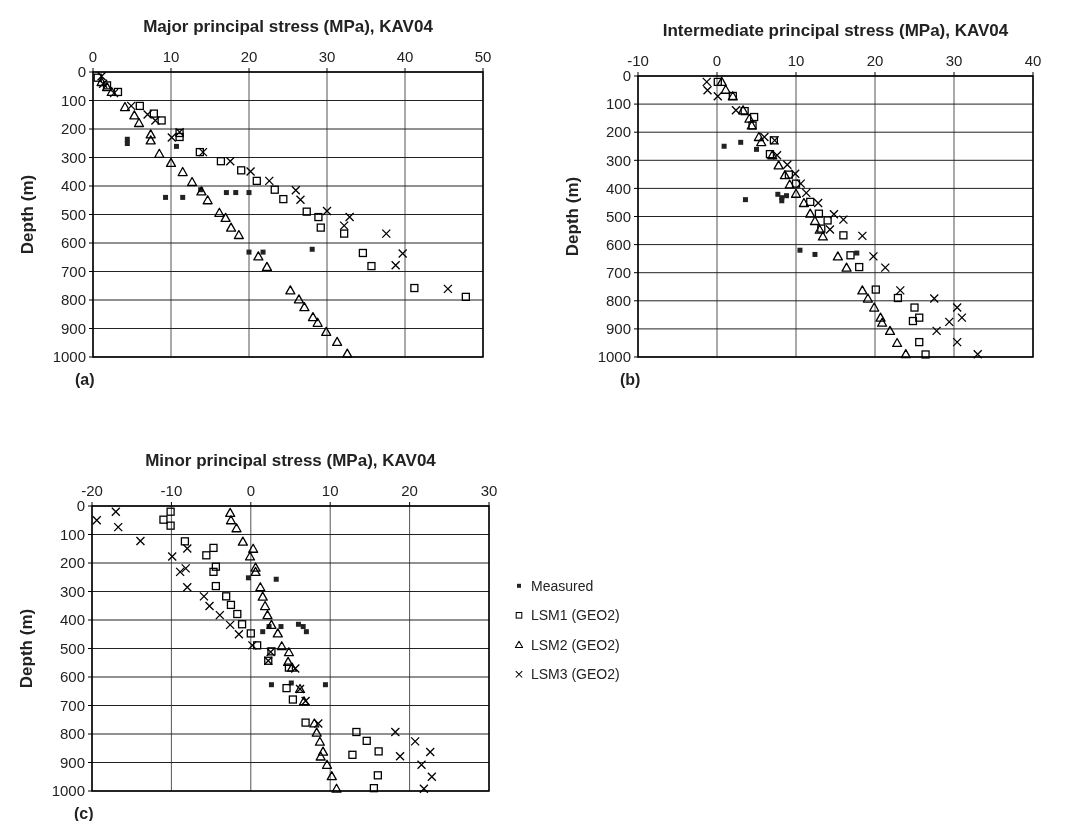 Image resolution: width=1078 pixels, height=821 pixels. What do you see at coordinates (575, 615) in the screenshot?
I see `legend-label: LSM1 (GEO2)` at bounding box center [575, 615].